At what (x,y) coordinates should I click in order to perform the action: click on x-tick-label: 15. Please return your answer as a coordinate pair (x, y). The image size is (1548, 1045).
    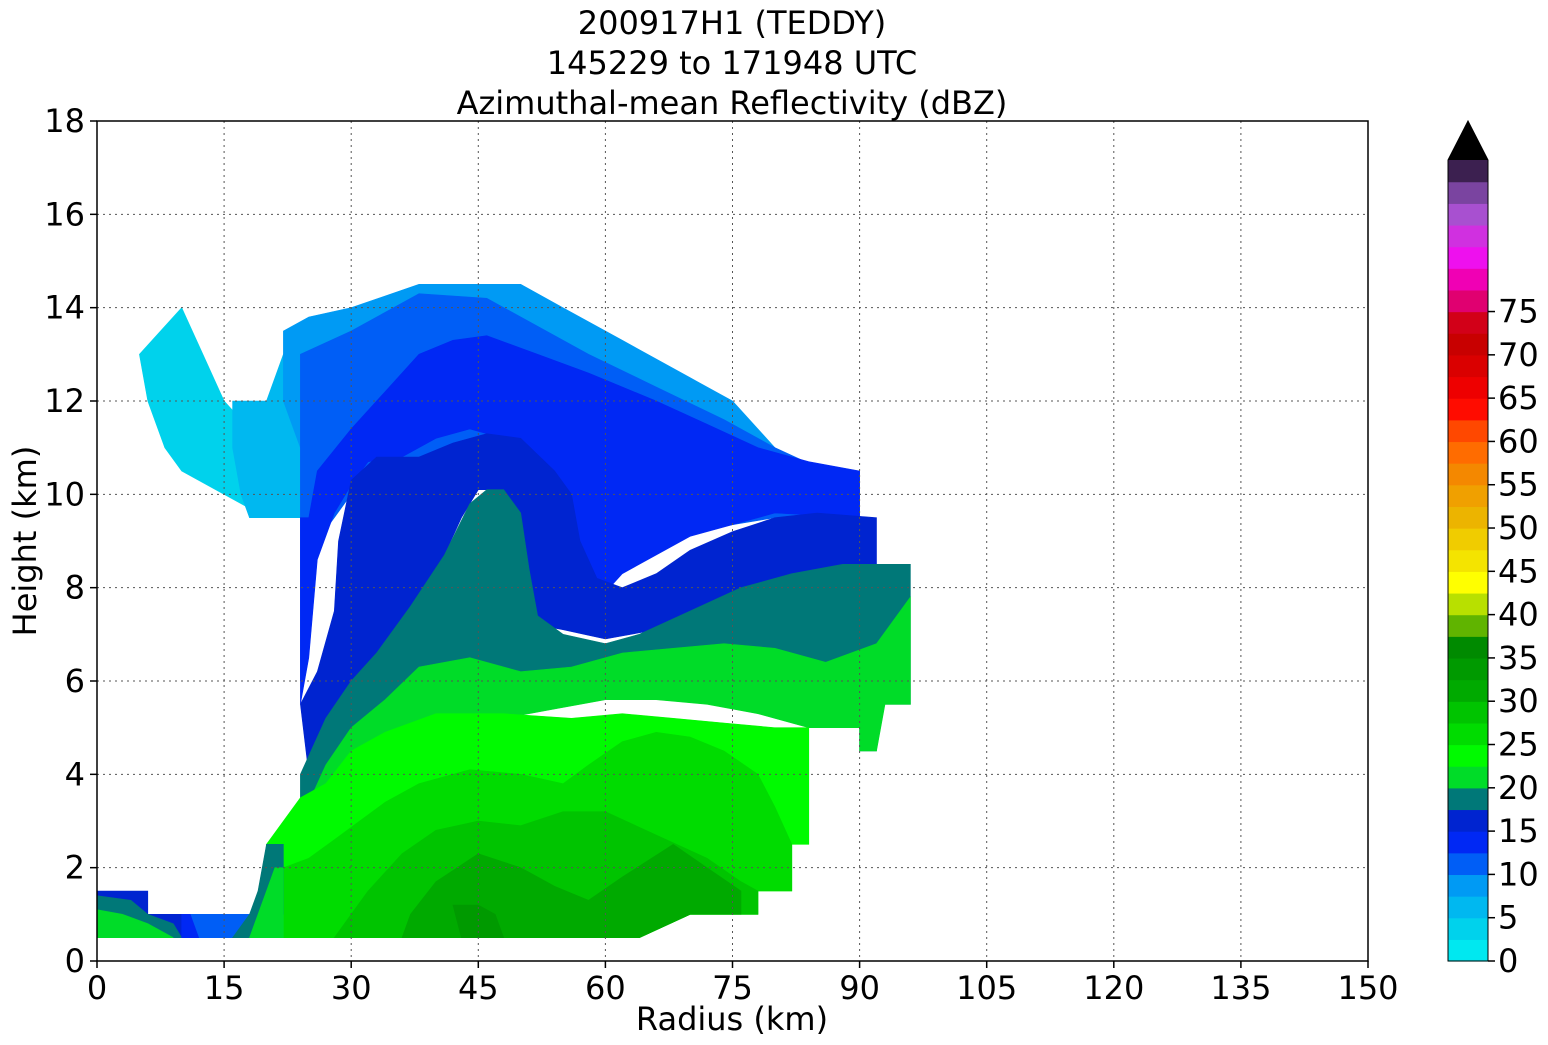
    Looking at the image, I should click on (224, 988).